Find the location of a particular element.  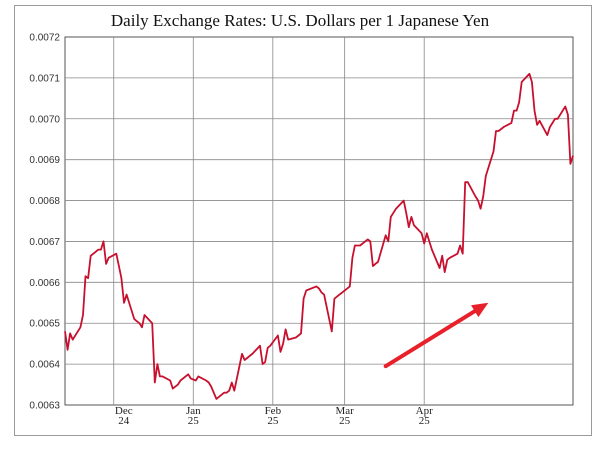

x-tick-month: Jan is located at coordinates (193, 411).